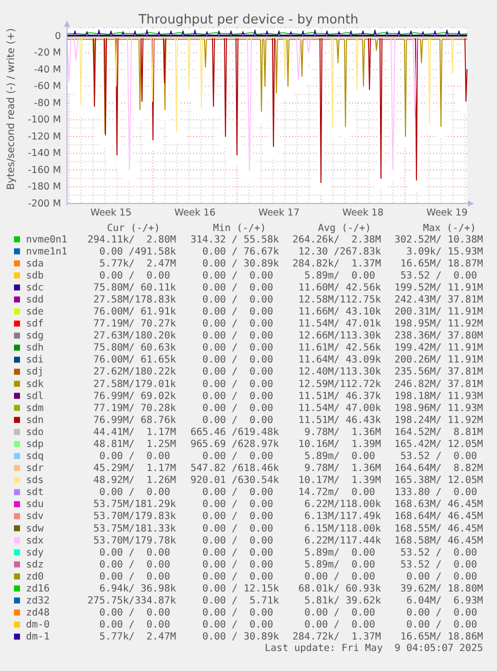 This screenshot has width=497, height=671. What do you see at coordinates (195, 212) in the screenshot?
I see `x-tick-label: Week 16` at bounding box center [195, 212].